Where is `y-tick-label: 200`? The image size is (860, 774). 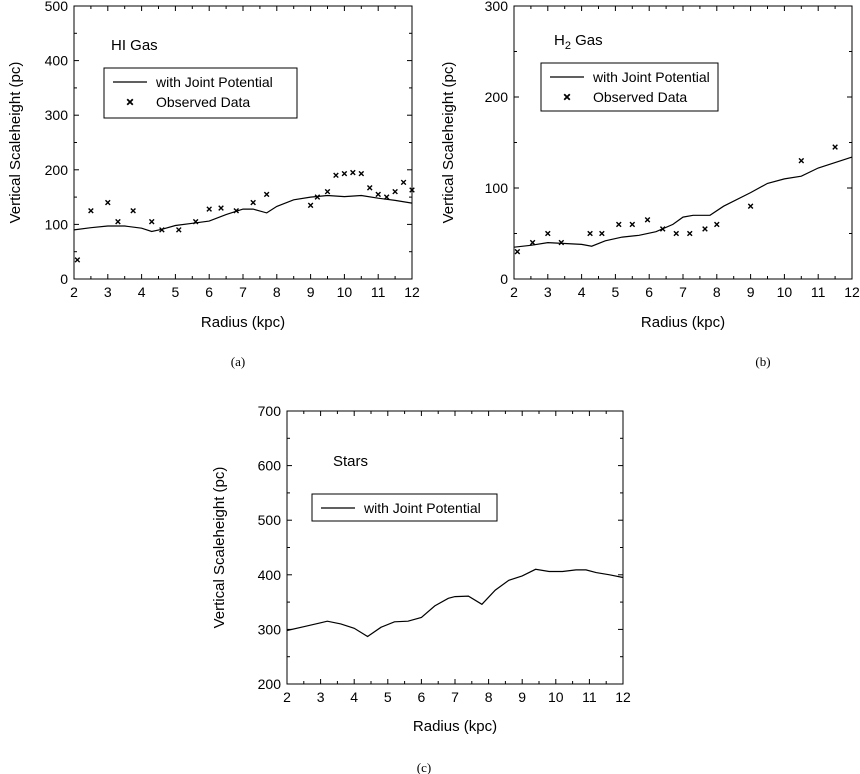 y-tick-label: 200 is located at coordinates (57, 170).